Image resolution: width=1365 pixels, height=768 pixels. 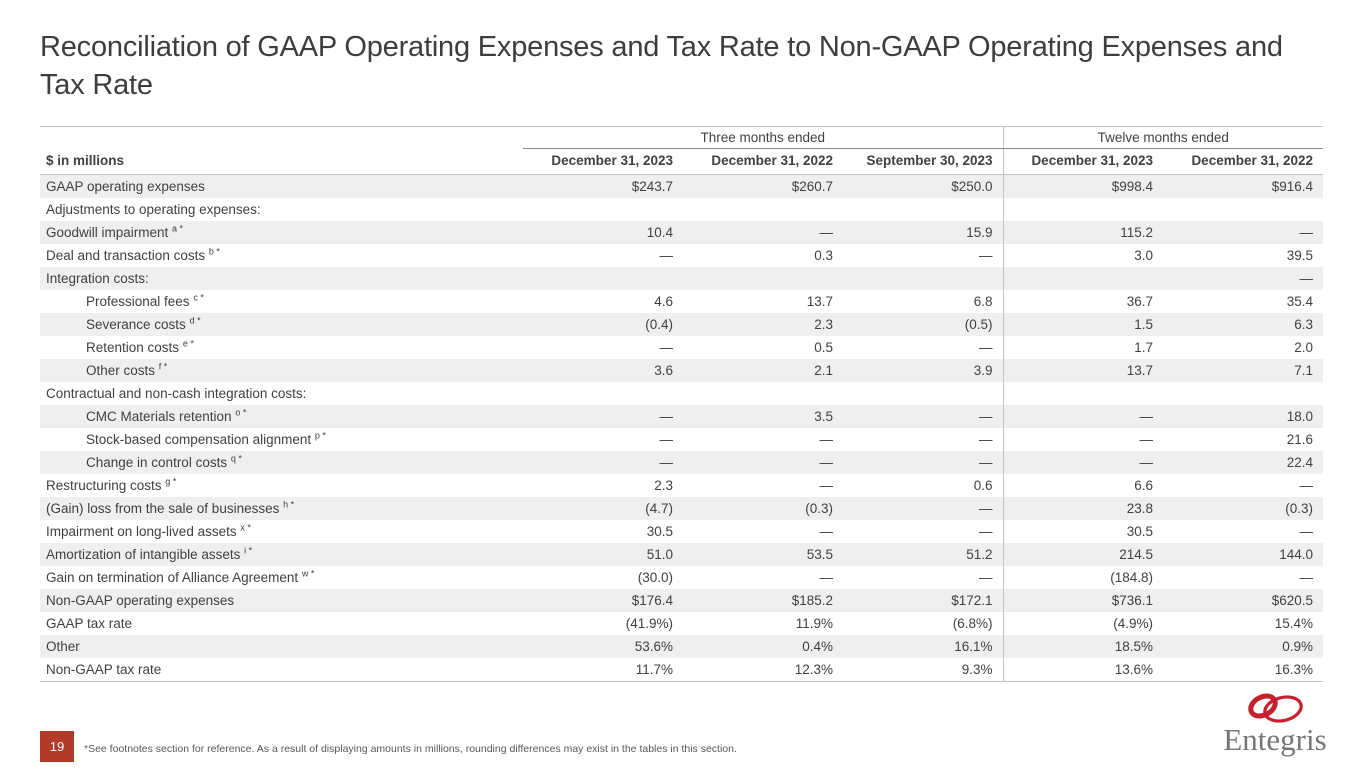 I want to click on footnote-ref: x *, so click(x=245, y=527).